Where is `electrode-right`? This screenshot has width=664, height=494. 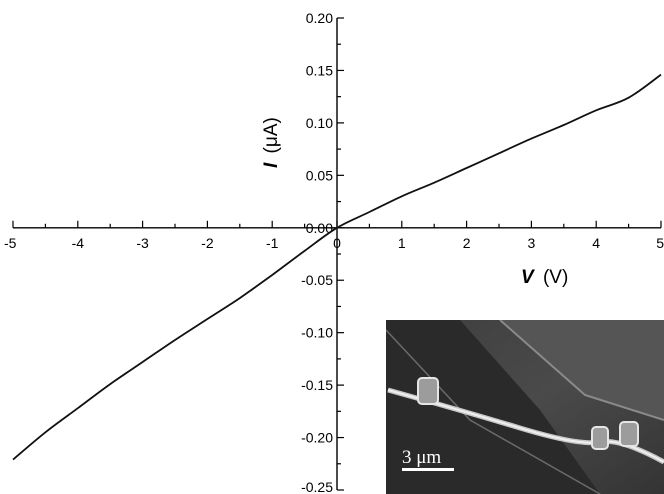 electrode-right is located at coordinates (582, 370).